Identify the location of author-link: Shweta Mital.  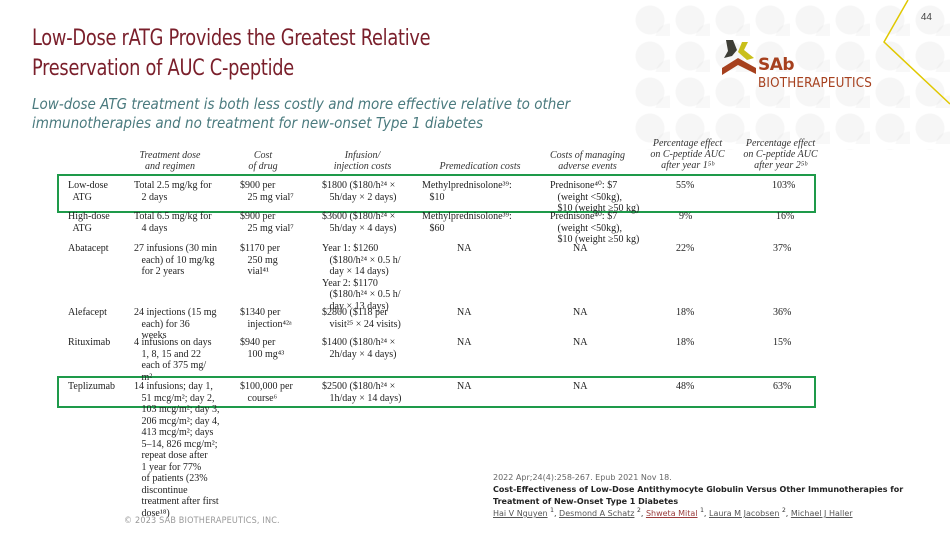
(671, 513).